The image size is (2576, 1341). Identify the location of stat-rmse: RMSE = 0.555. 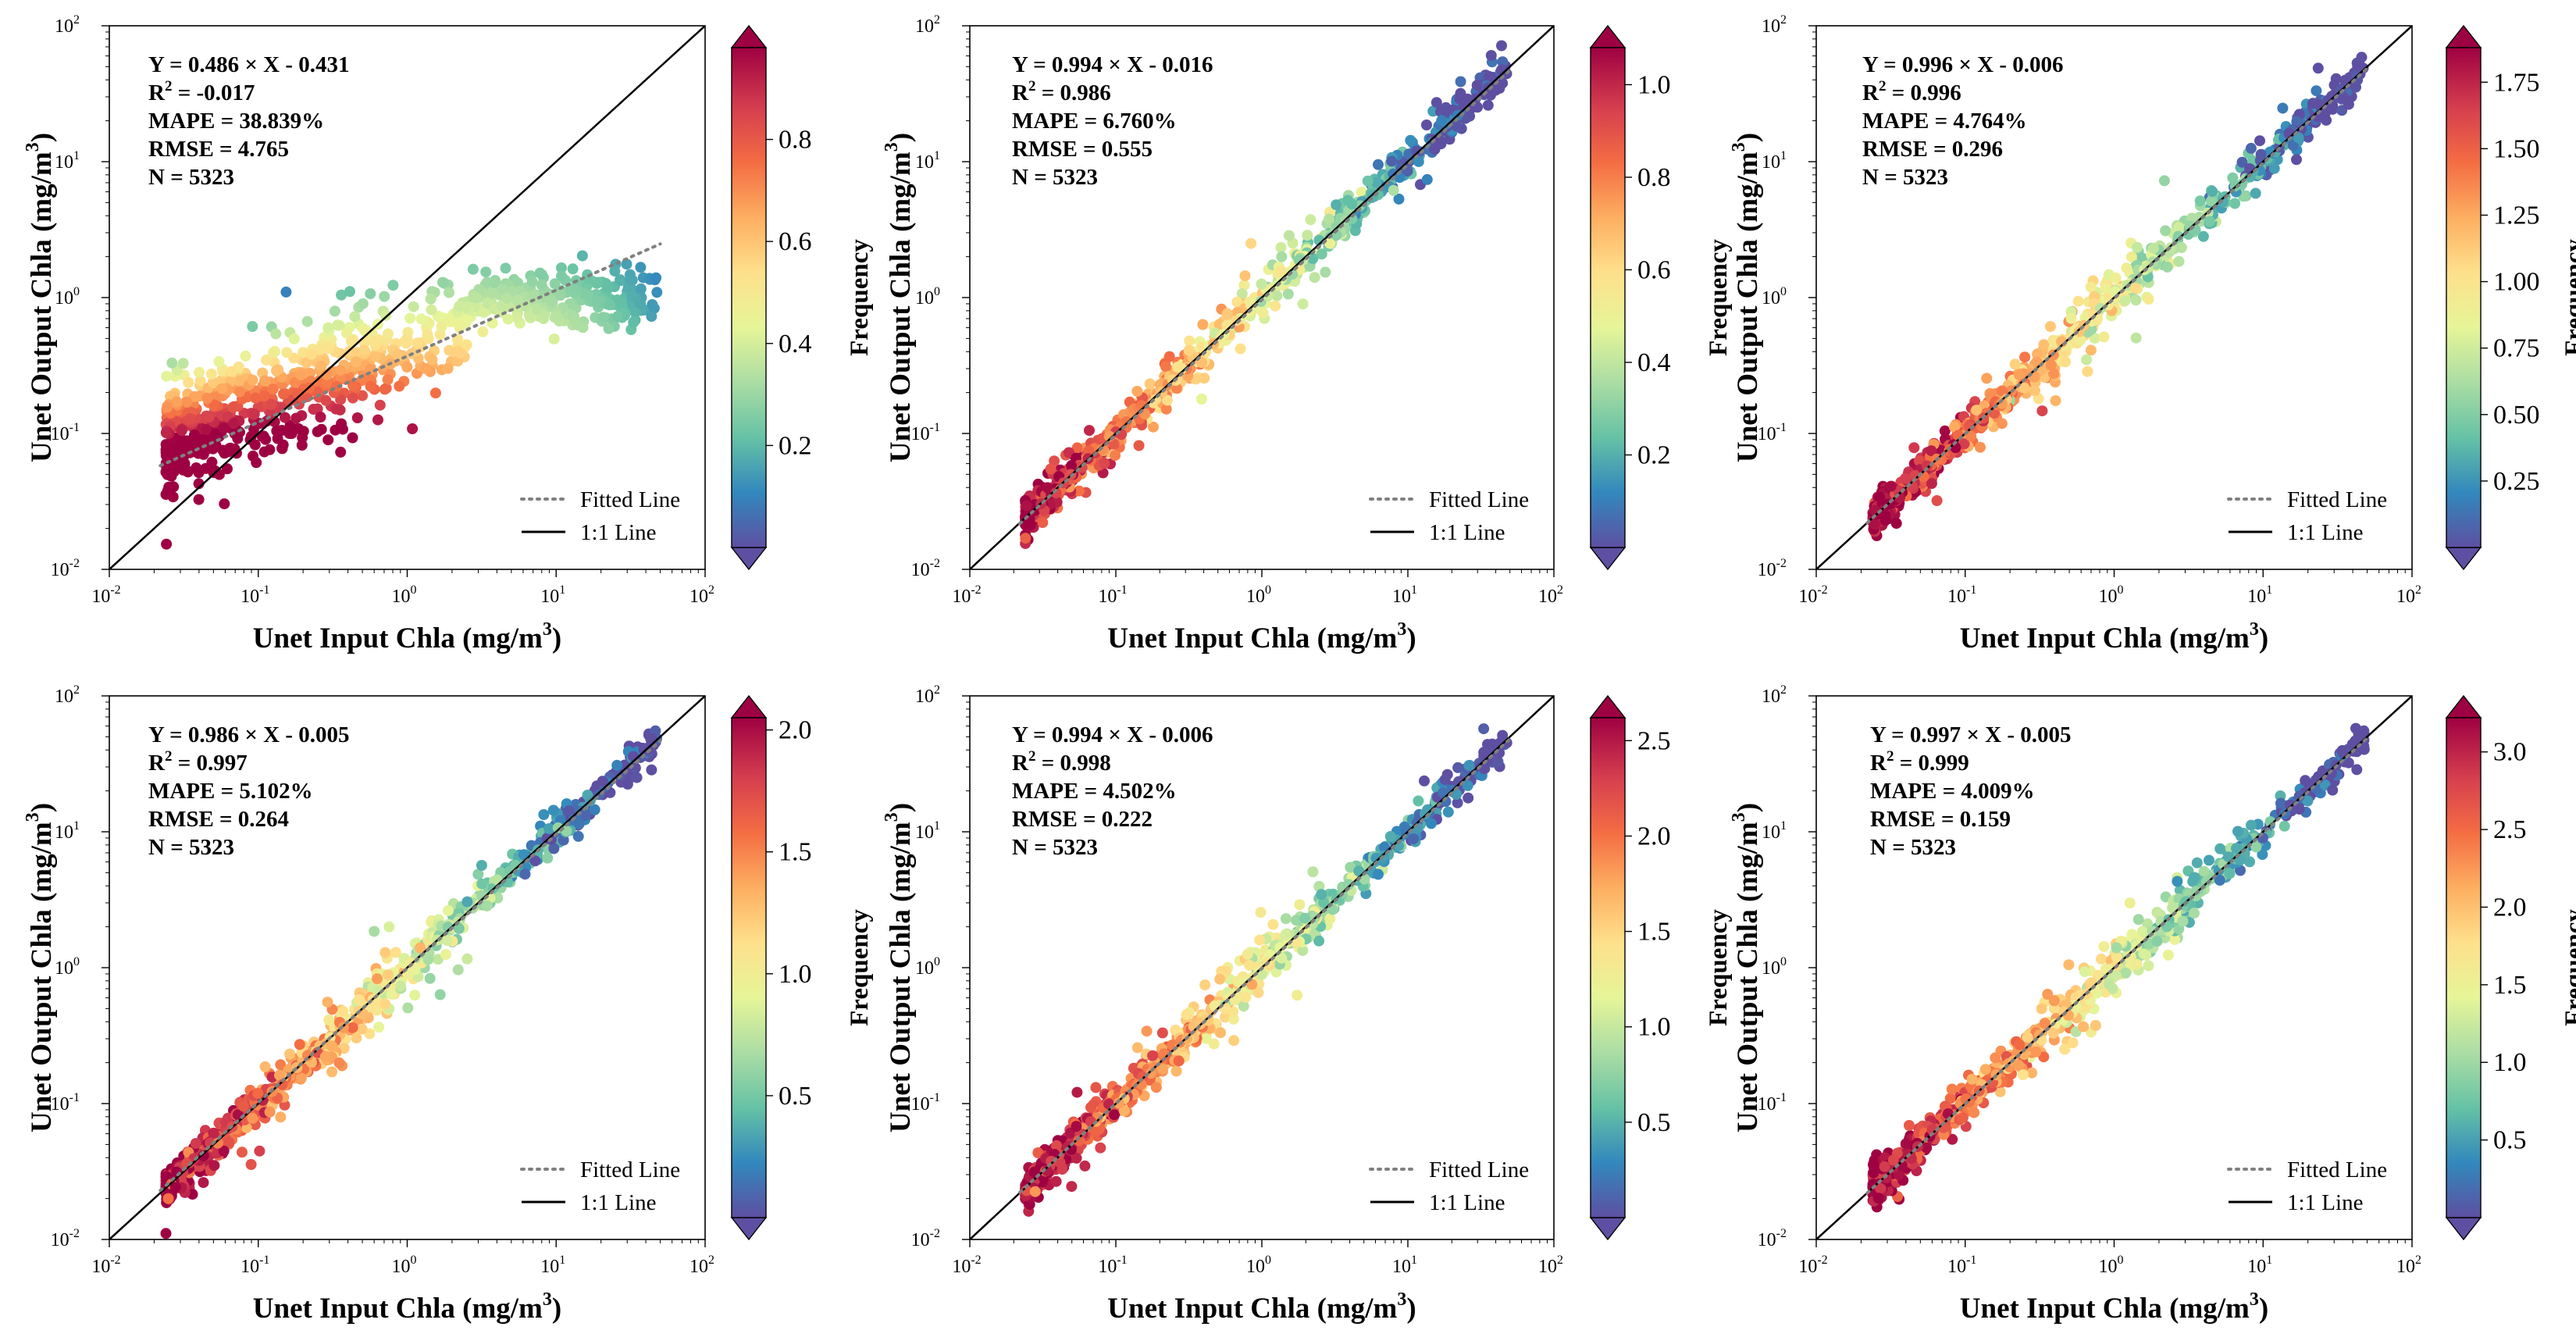
(1083, 149).